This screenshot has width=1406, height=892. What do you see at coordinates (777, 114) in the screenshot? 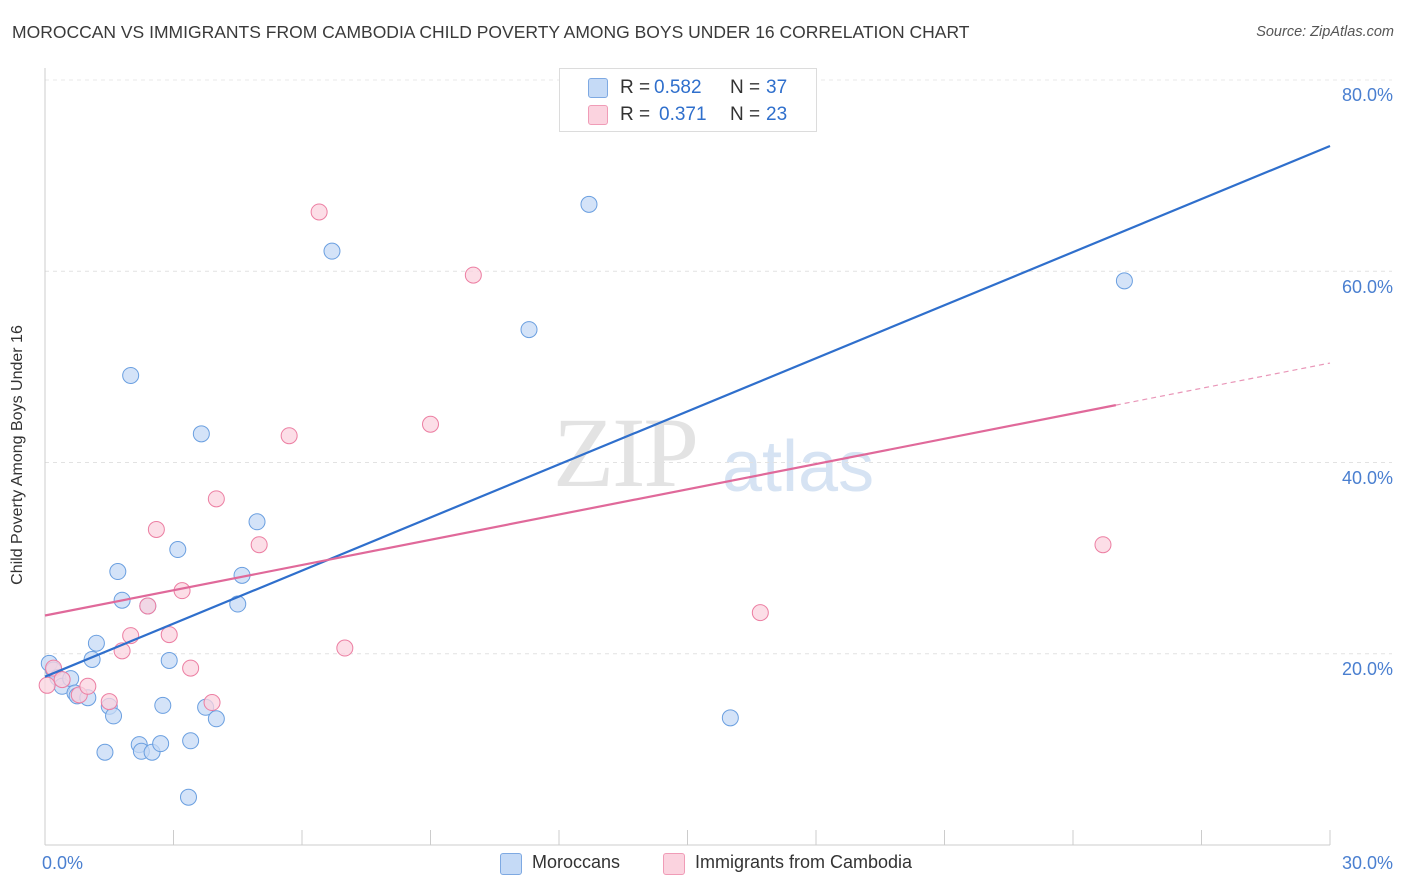
I see `legend-n-value: 23` at bounding box center [777, 114].